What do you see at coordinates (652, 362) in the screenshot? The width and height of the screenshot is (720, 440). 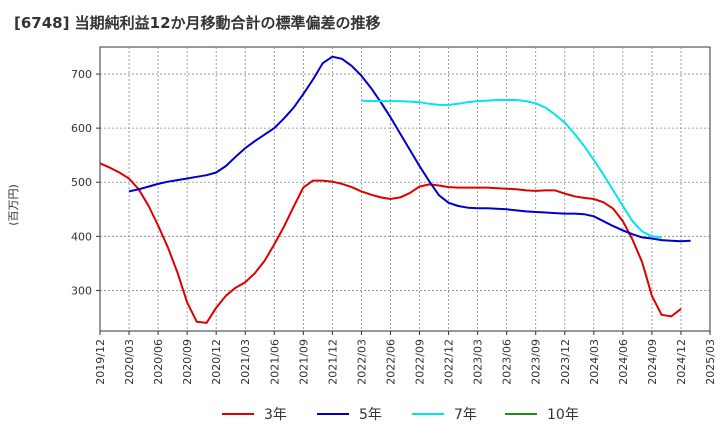 I see `x-tick-label: 2024/09` at bounding box center [652, 362].